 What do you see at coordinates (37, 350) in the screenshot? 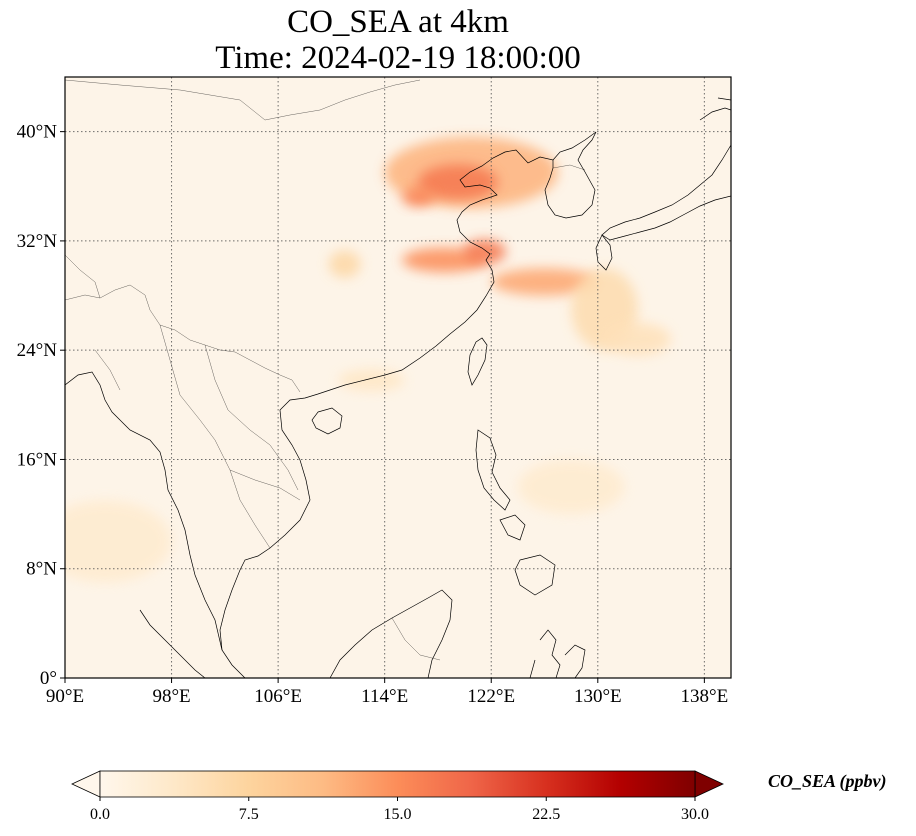
I see `lat-tick-label: 24°N` at bounding box center [37, 350].